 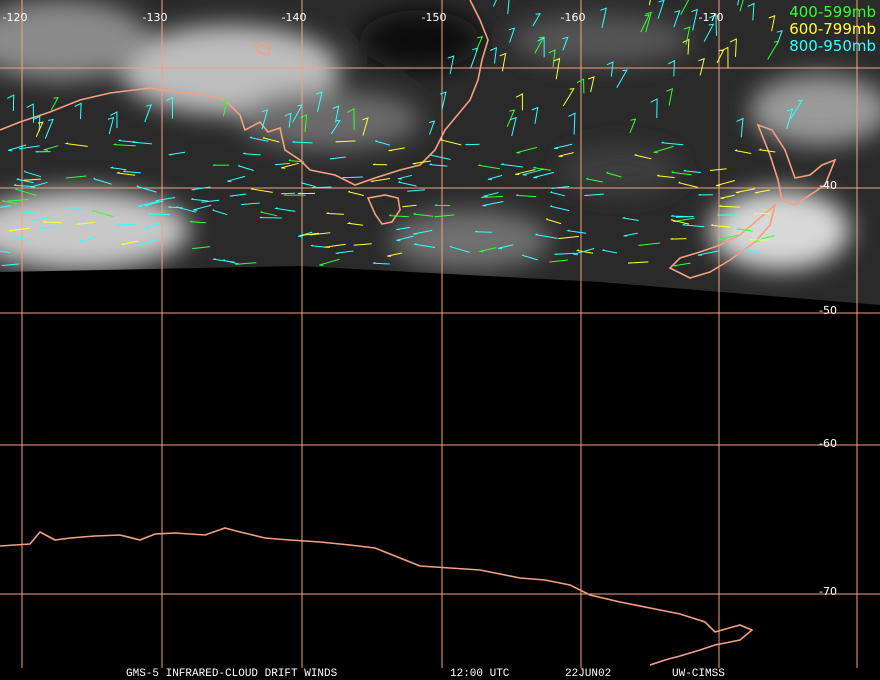 What do you see at coordinates (698, 674) in the screenshot?
I see `footer-text: UW-CIMSS` at bounding box center [698, 674].